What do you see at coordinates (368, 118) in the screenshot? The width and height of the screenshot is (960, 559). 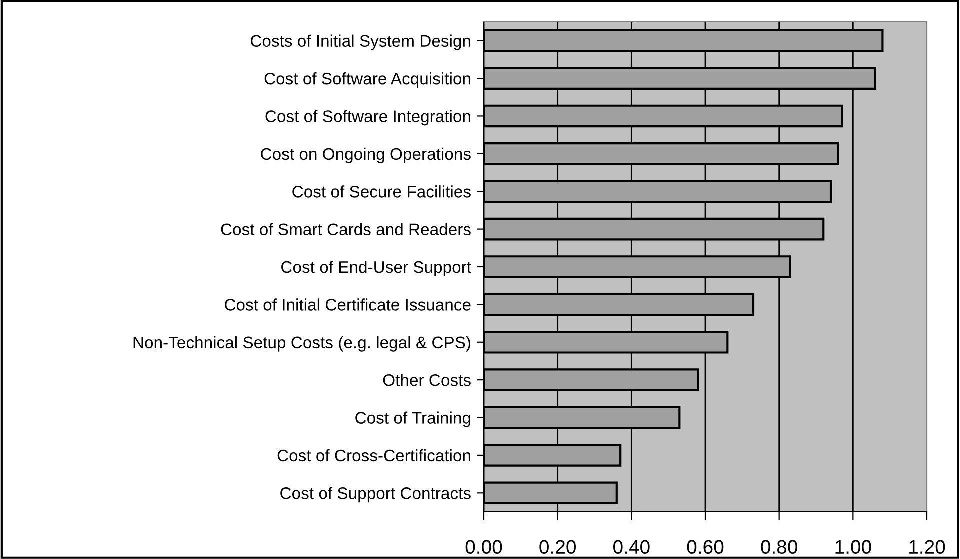 I see `y-tick-label: Cost of Software Integration` at bounding box center [368, 118].